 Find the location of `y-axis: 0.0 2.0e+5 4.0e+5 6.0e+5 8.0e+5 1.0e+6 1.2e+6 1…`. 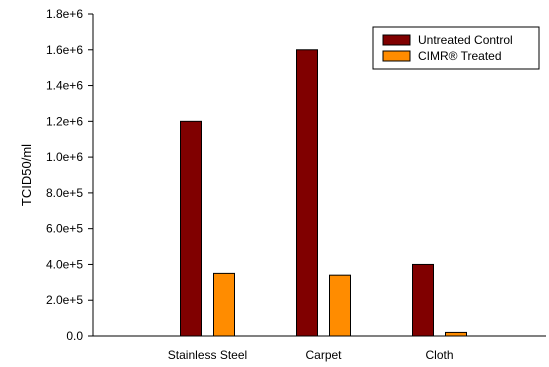

y-axis: 0.0 2.0e+5 4.0e+5 6.0e+5 8.0e+5 1.0e+6 1.2e+6 1… is located at coordinates (69, 175).